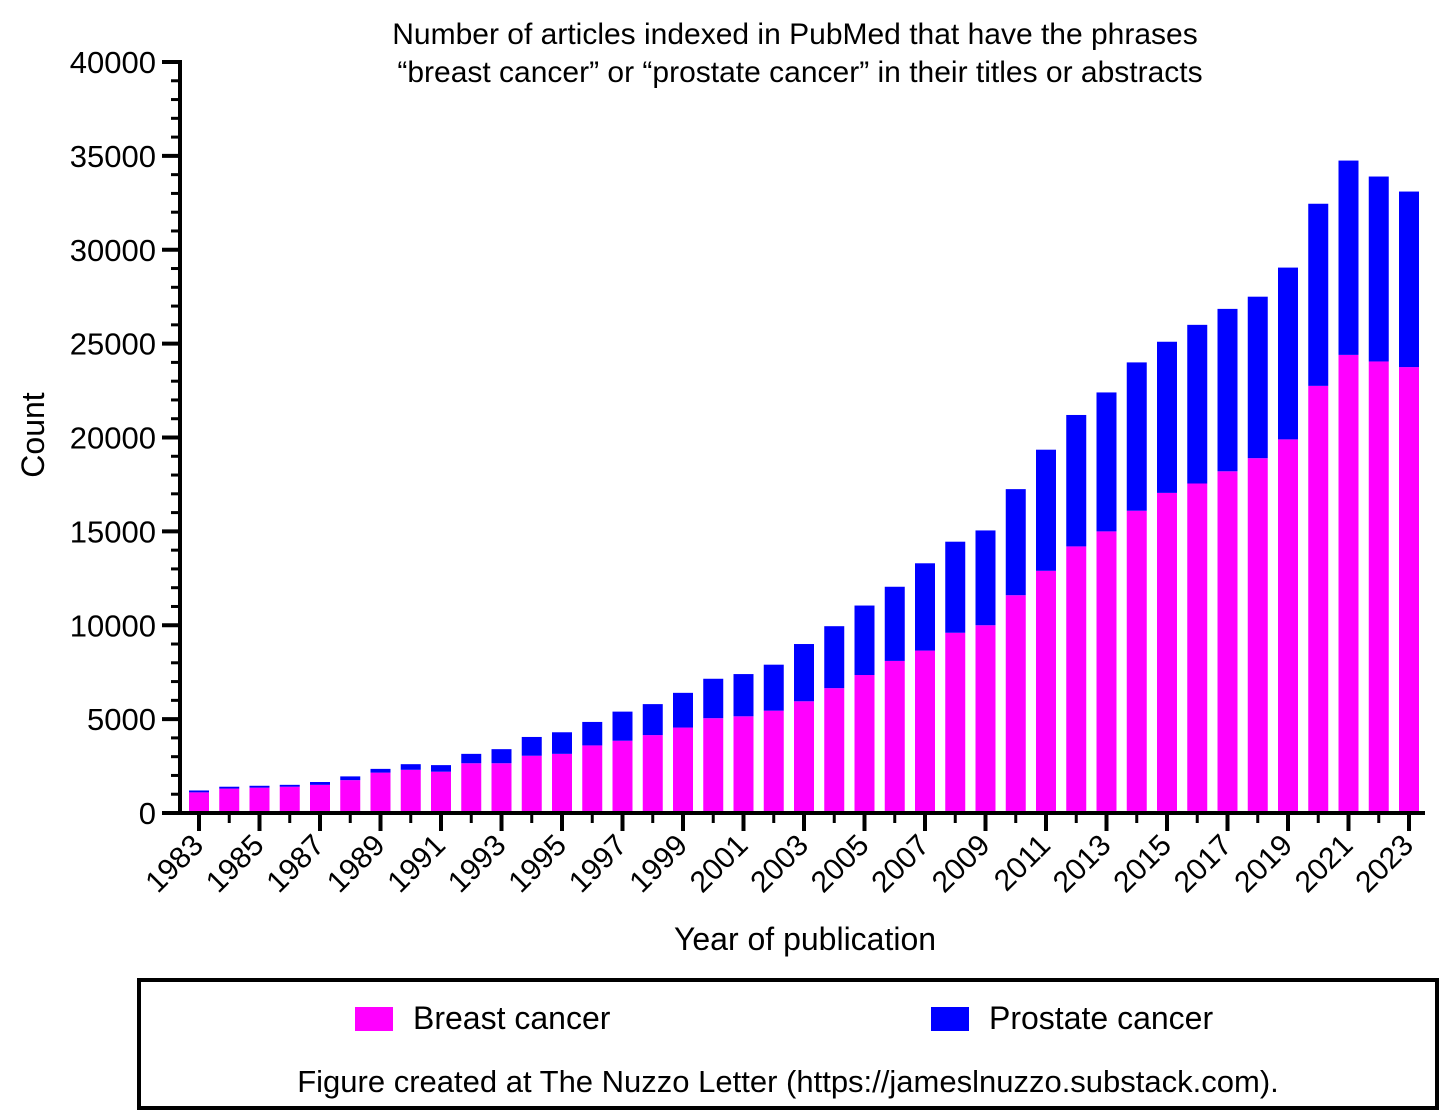 The image size is (1456, 1117). I want to click on bar-prostate-1991, so click(441, 768).